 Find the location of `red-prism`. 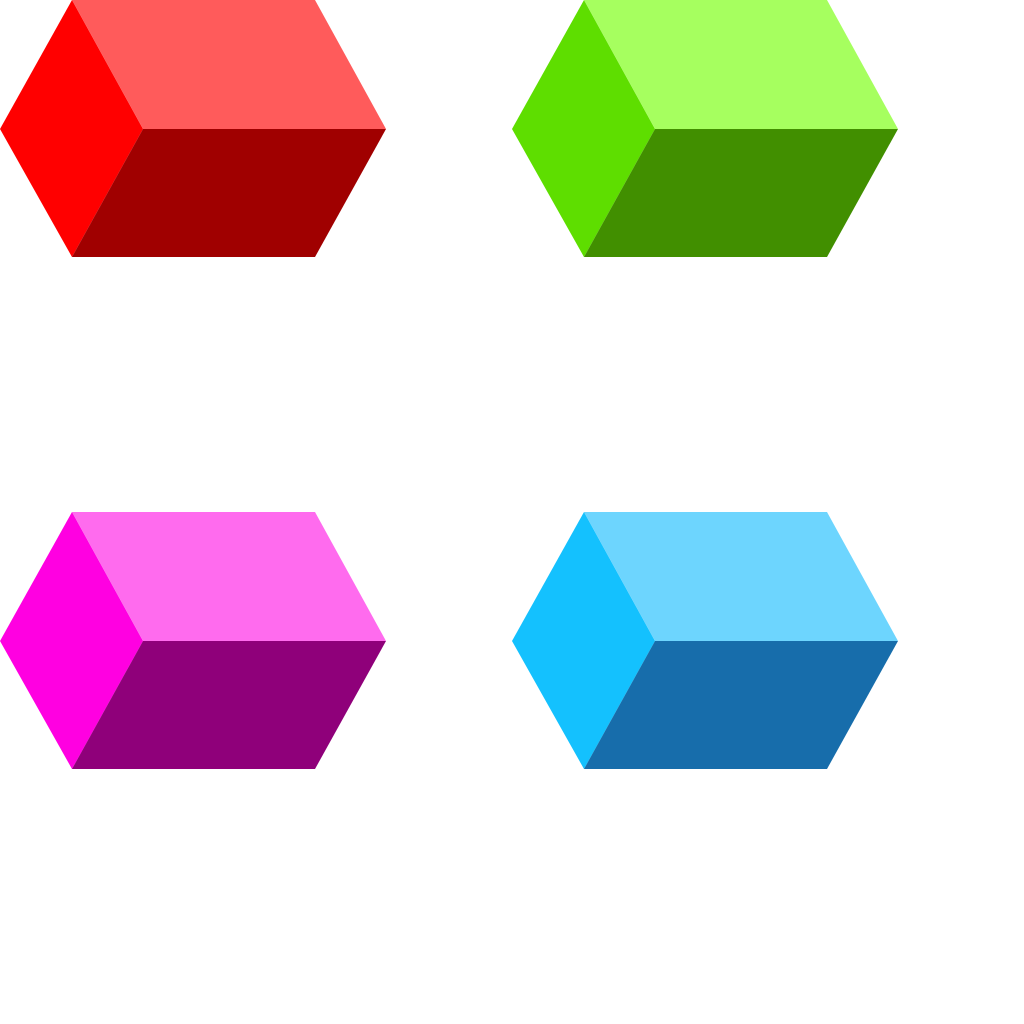

red-prism is located at coordinates (193, 128).